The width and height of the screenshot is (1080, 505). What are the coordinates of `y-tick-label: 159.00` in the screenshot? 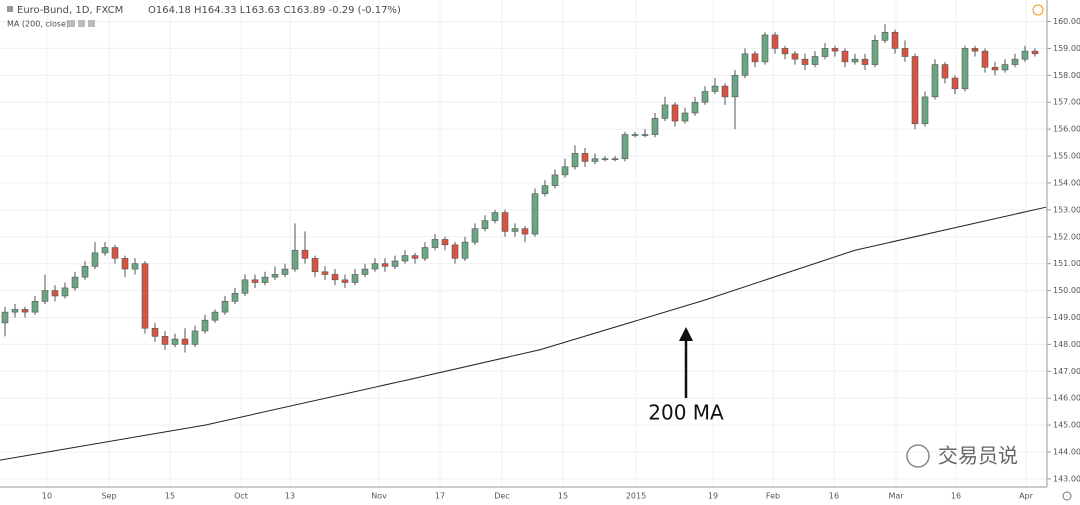 It's located at (1066, 48).